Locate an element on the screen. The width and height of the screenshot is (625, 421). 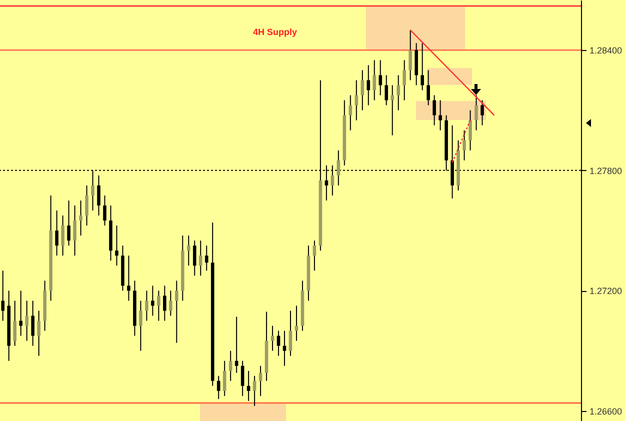
y-tick-label: 1.28400 is located at coordinates (606, 51).